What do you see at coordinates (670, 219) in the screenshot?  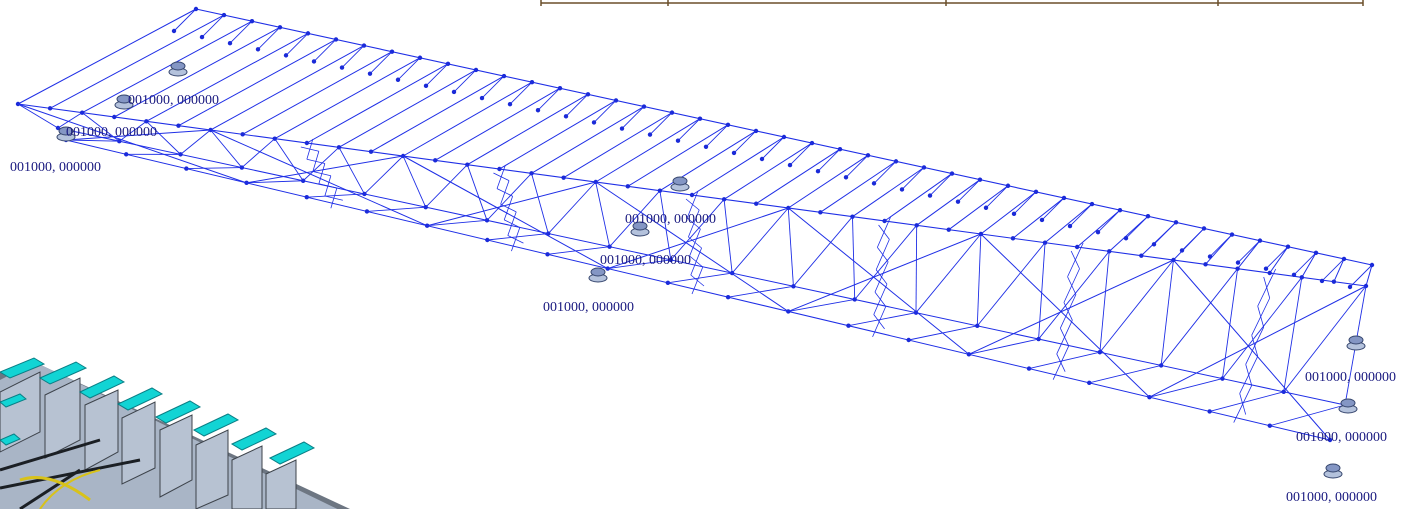 I see `support-label-s4: 001000, 000000` at bounding box center [670, 219].